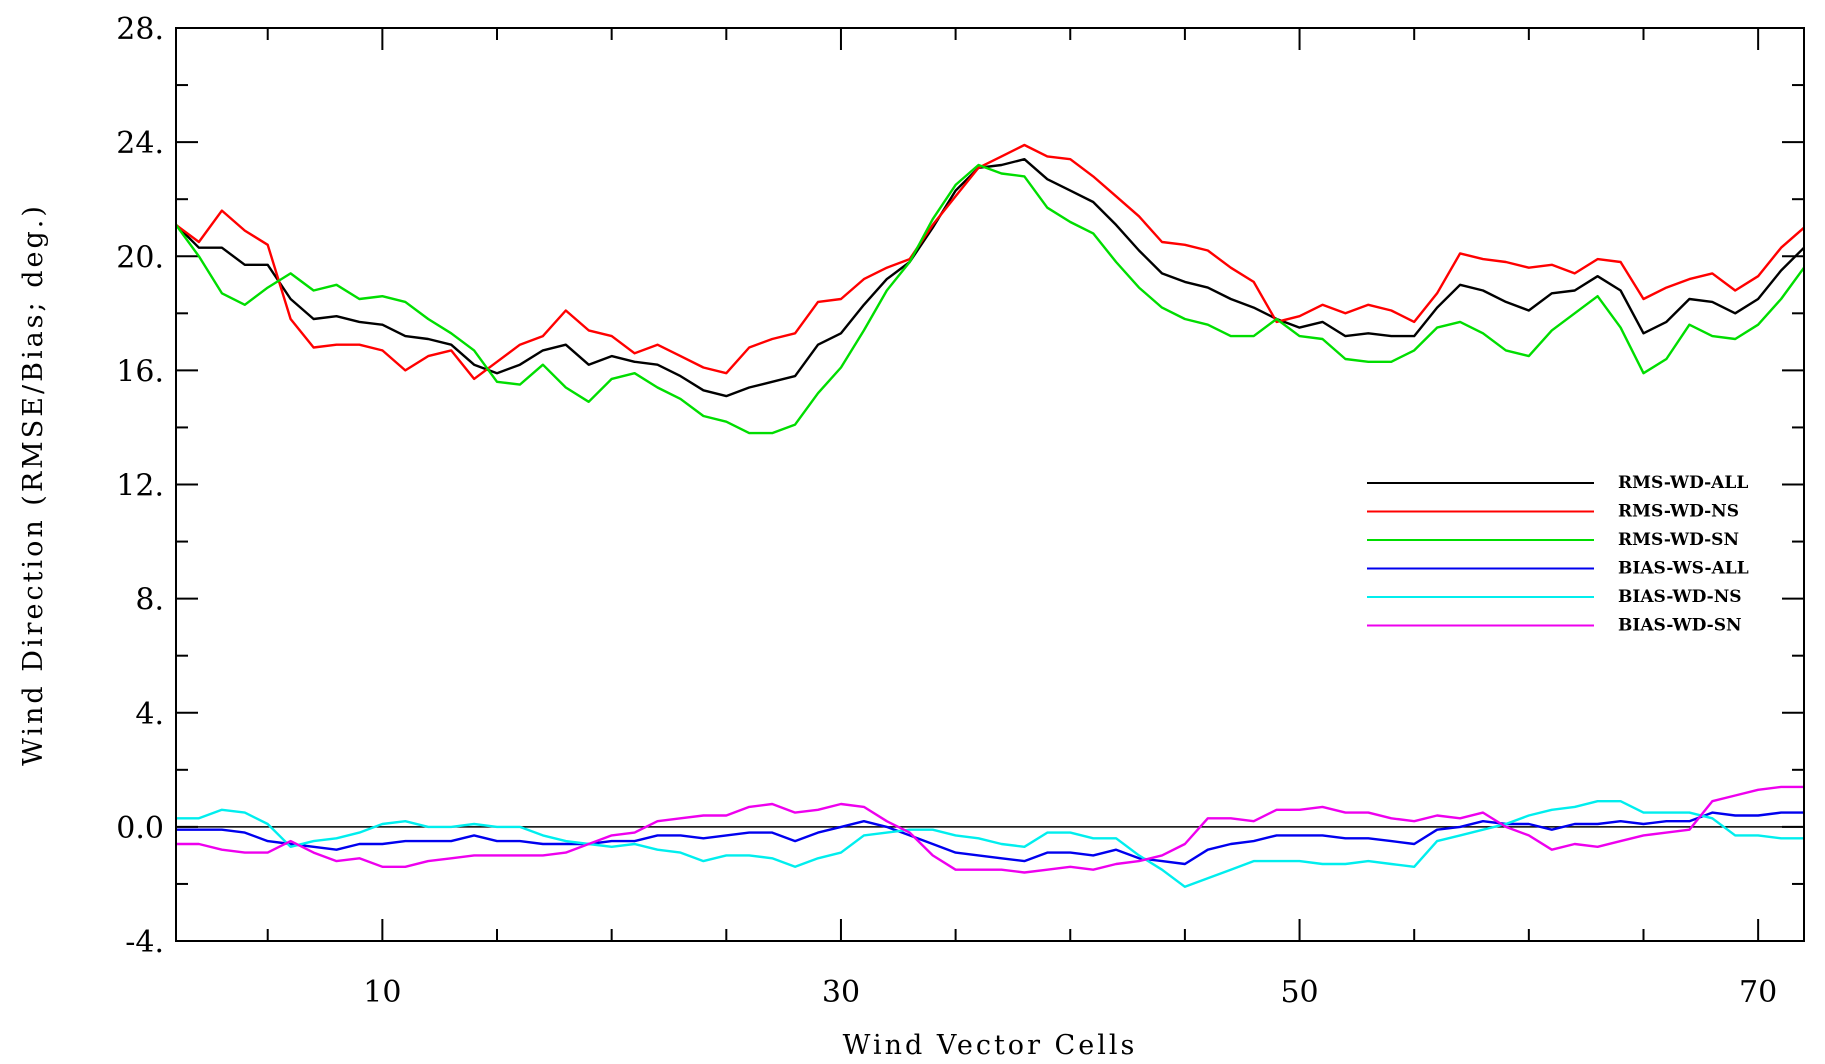 The image size is (1825, 1064). I want to click on series-line-bias-wd-sn, so click(990, 829).